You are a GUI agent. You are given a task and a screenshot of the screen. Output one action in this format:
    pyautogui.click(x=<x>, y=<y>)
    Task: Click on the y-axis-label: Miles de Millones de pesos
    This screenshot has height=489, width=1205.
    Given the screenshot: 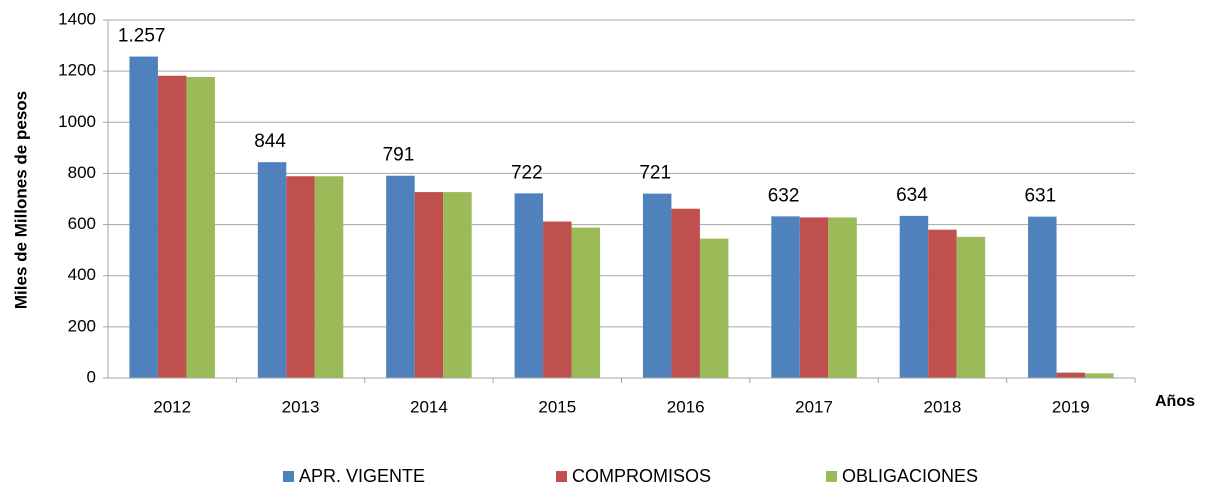 What is the action you would take?
    pyautogui.click(x=20, y=200)
    